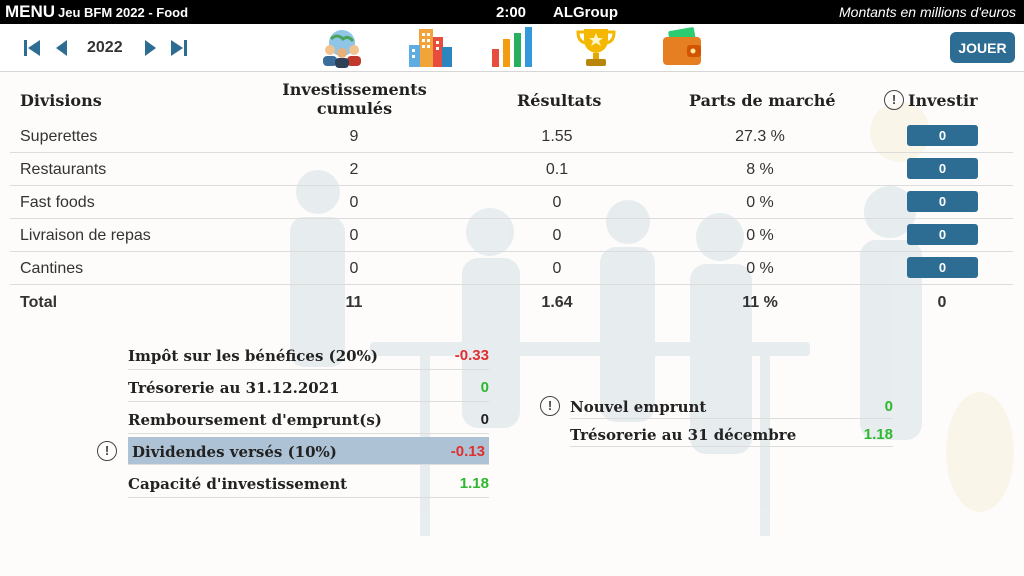  Describe the element at coordinates (484, 419) in the screenshot. I see `loan-repayment-value: 0` at that location.